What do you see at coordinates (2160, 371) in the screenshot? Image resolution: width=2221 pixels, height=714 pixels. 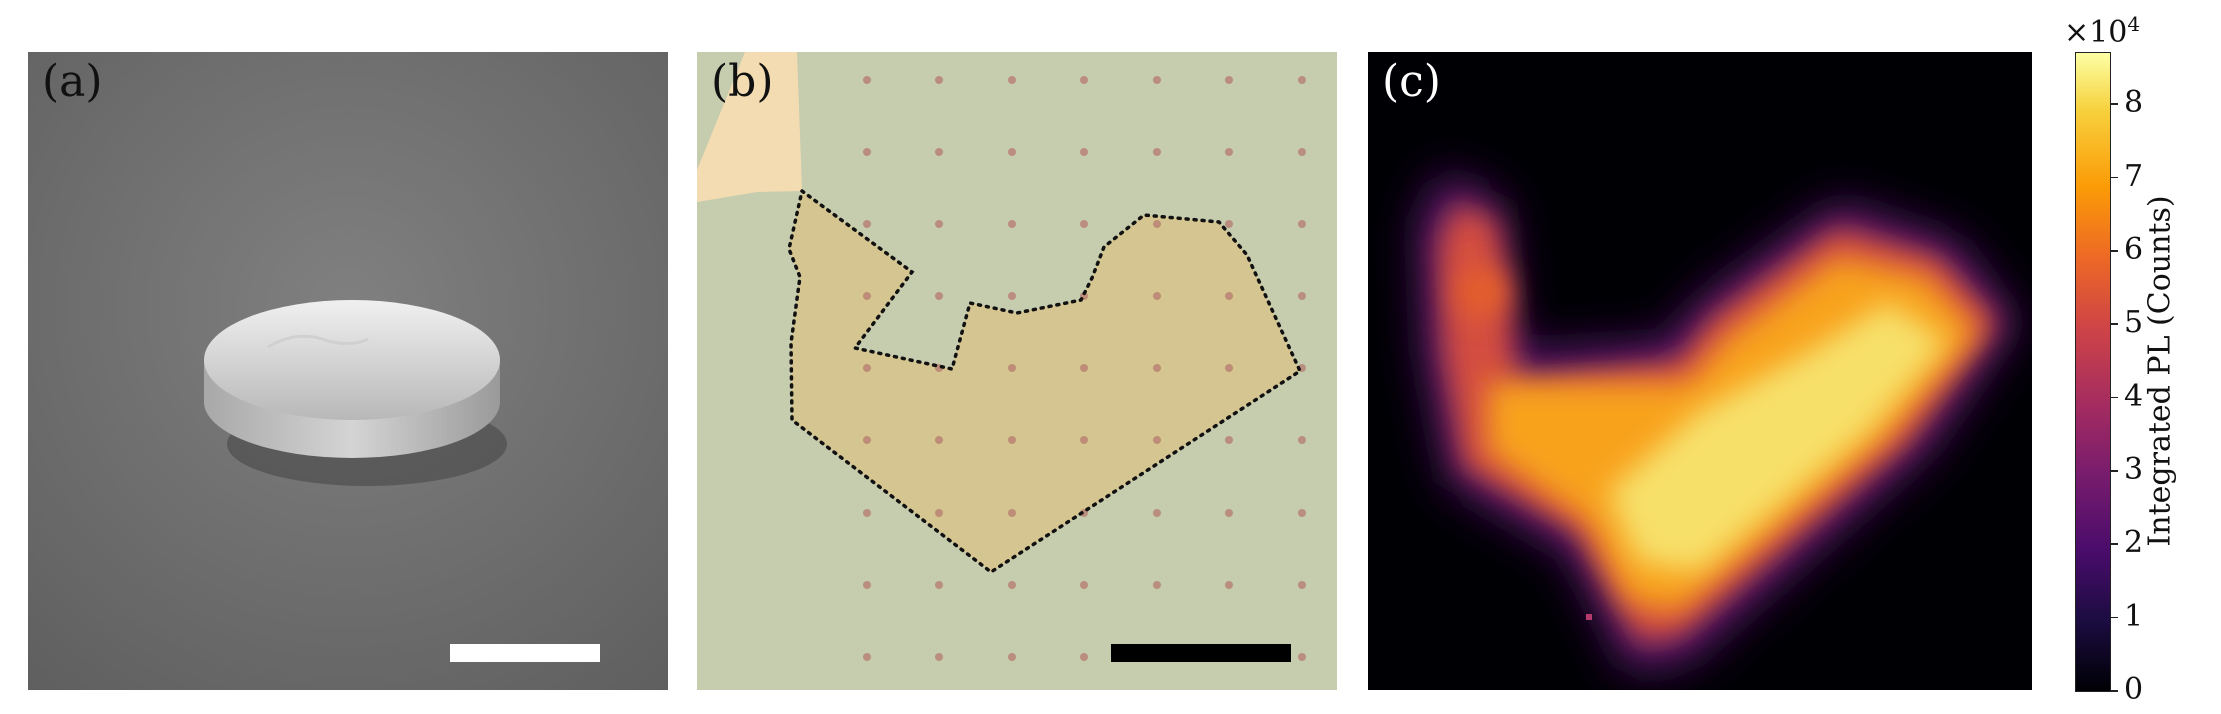 I see `colorbar-title: Integrated PL (Counts)` at bounding box center [2160, 371].